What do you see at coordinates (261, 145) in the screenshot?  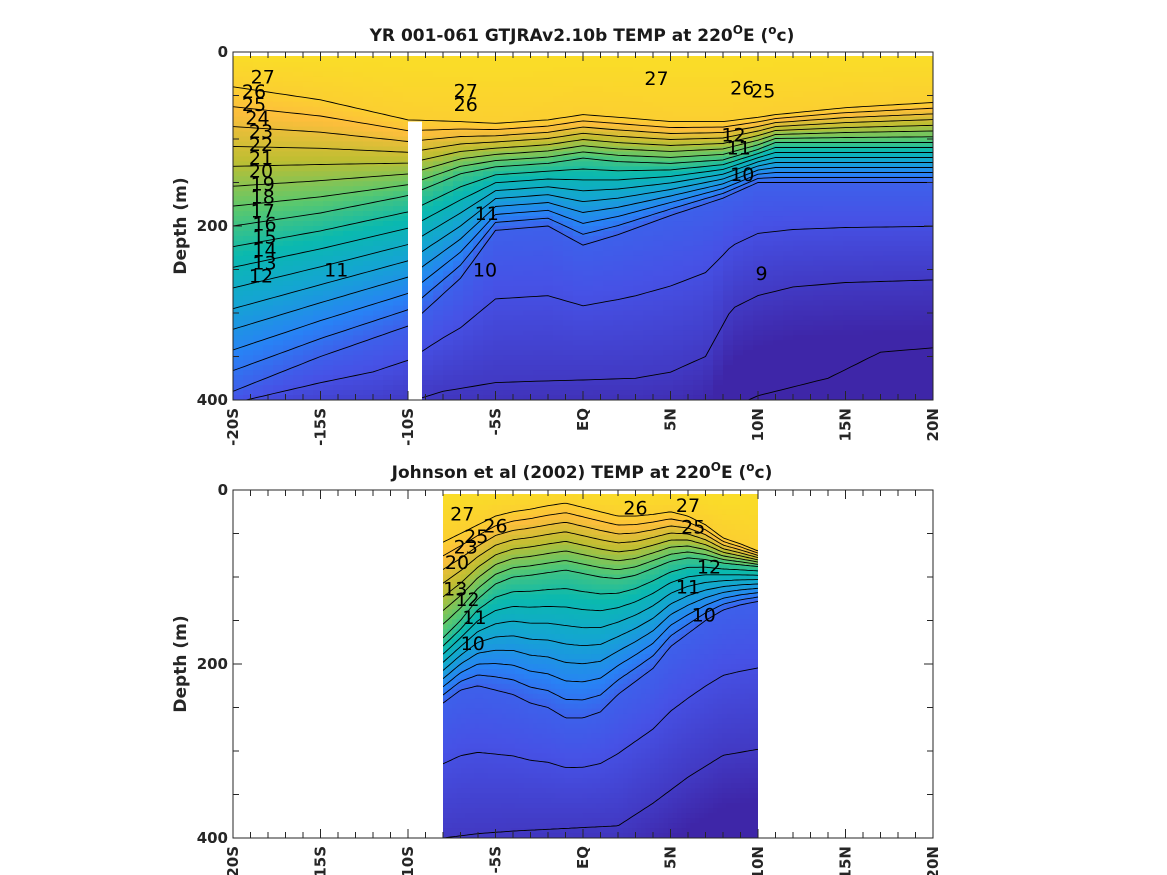 I see `contour-label: 22` at bounding box center [261, 145].